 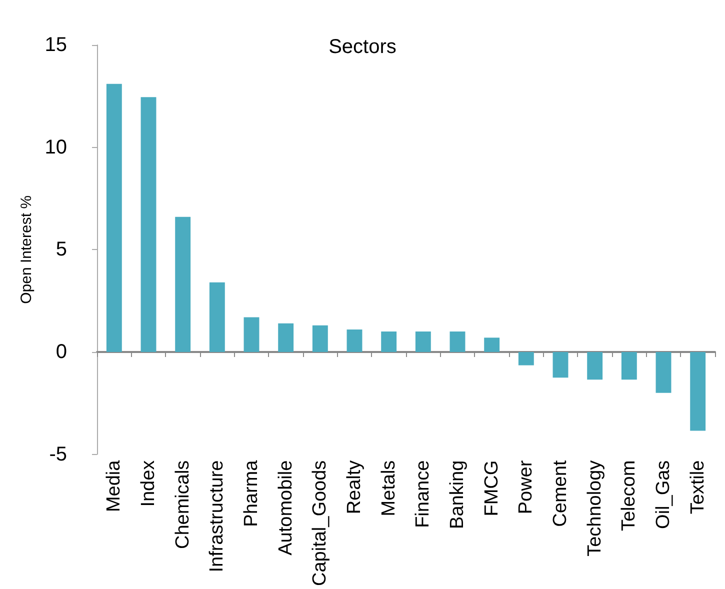 What do you see at coordinates (526, 487) in the screenshot?
I see `x-tick-label: Power` at bounding box center [526, 487].